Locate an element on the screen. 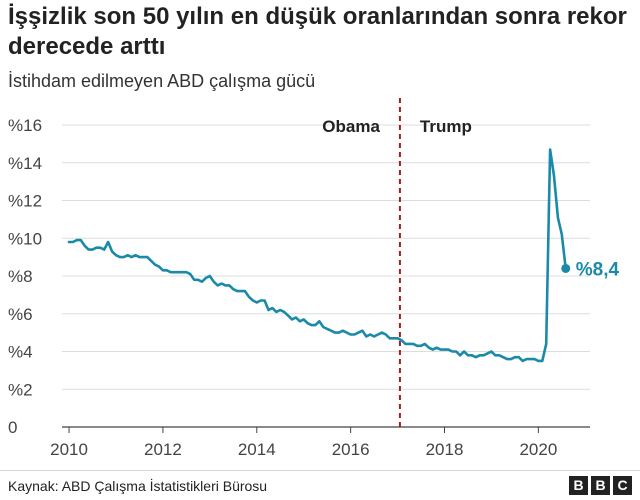 The image size is (640, 500). x-tick-label: 2020 is located at coordinates (538, 449).